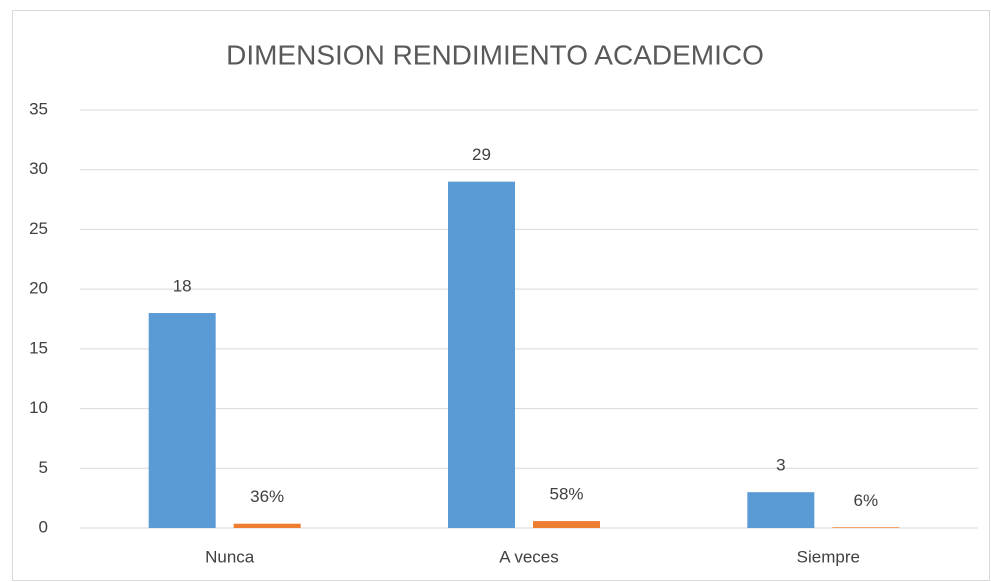 The height and width of the screenshot is (582, 991). I want to click on data-label: 36%, so click(267, 496).